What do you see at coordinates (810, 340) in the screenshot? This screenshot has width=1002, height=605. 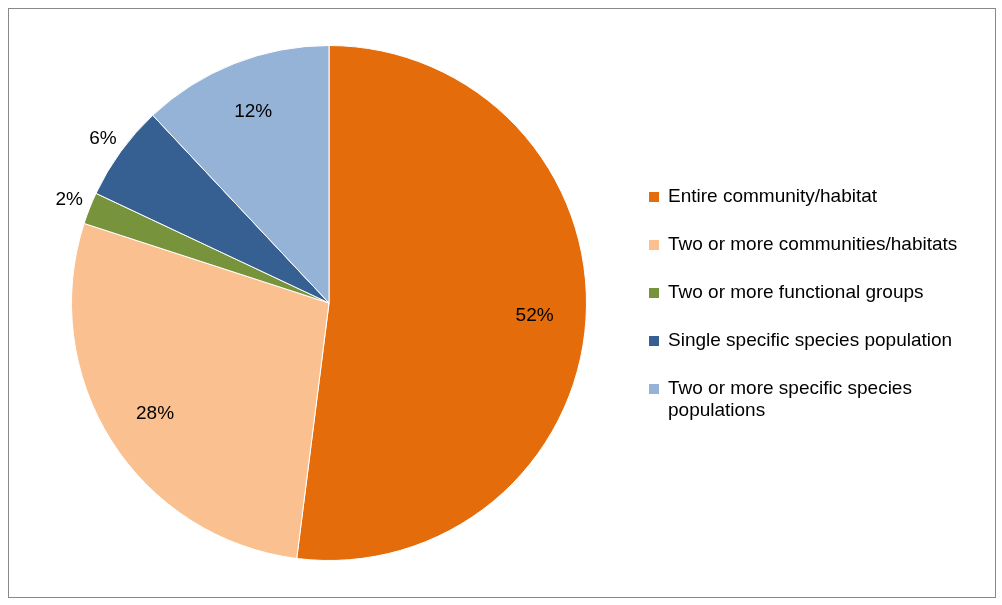 I see `legend-label: Single specific species population` at bounding box center [810, 340].